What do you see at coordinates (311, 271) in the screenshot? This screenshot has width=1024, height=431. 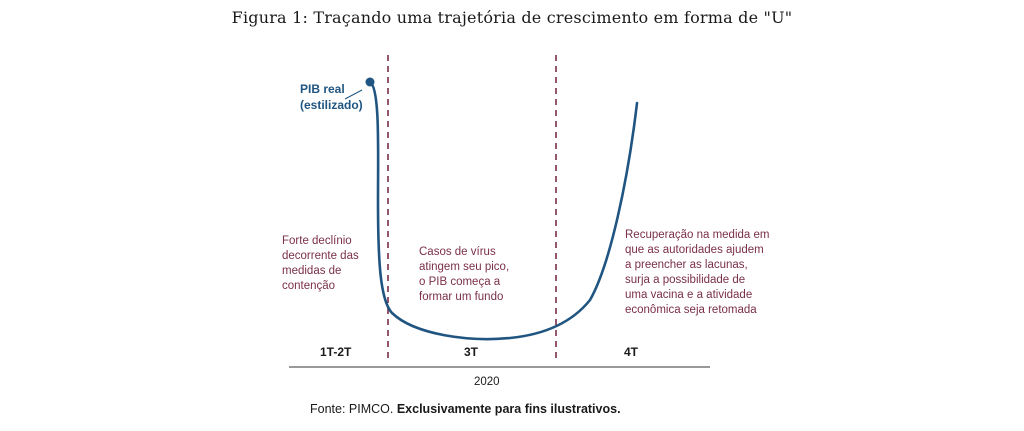 I see `annotation-left-line: medidas de` at bounding box center [311, 271].